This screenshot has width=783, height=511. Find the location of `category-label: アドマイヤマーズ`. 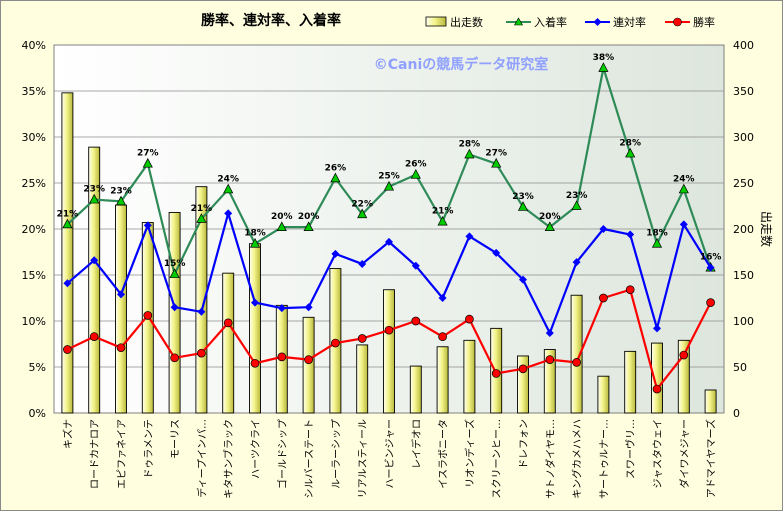

category-label: アドマイヤマーズ is located at coordinates (711, 458).